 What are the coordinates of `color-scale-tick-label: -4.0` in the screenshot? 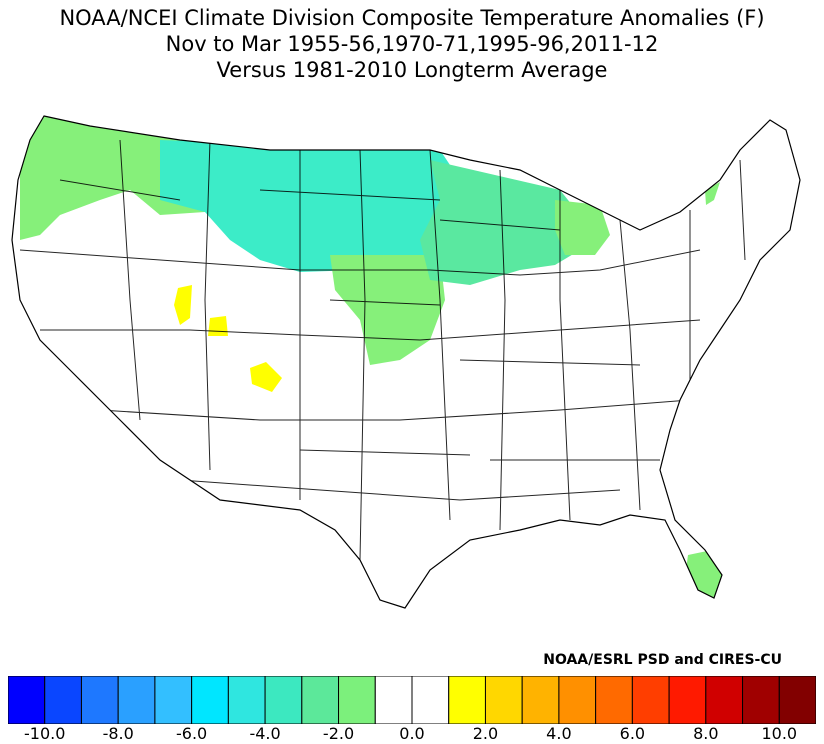 It's located at (265, 733).